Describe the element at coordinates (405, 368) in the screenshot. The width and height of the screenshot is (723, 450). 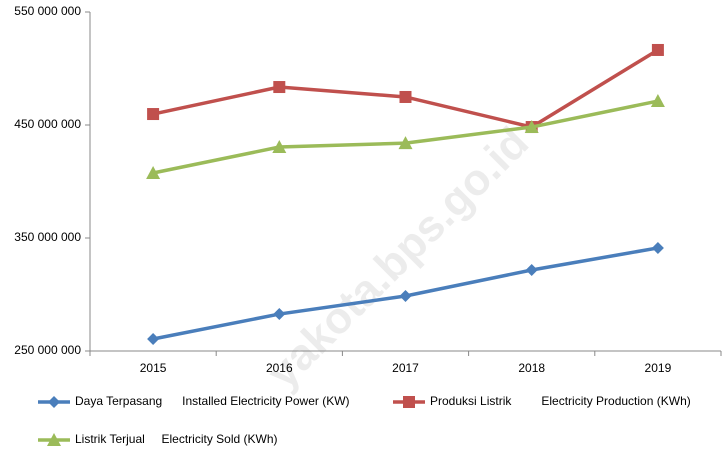
I see `x-tick-label: 2017` at that location.